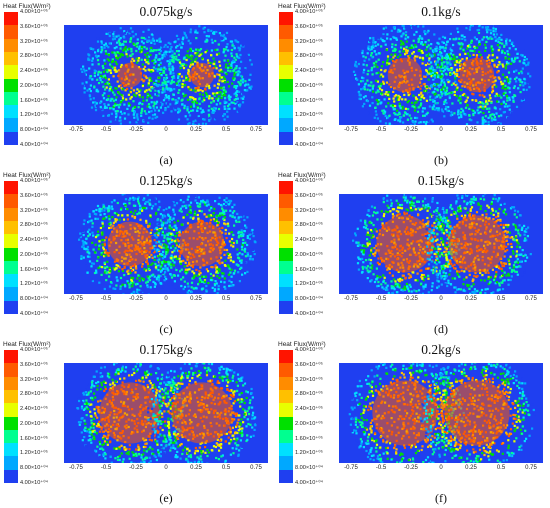 This screenshot has height=508, width=550. What do you see at coordinates (309, 71) in the screenshot?
I see `colorbar-tick-label: 2.40×10⁺⁰⁵` at bounding box center [309, 71].